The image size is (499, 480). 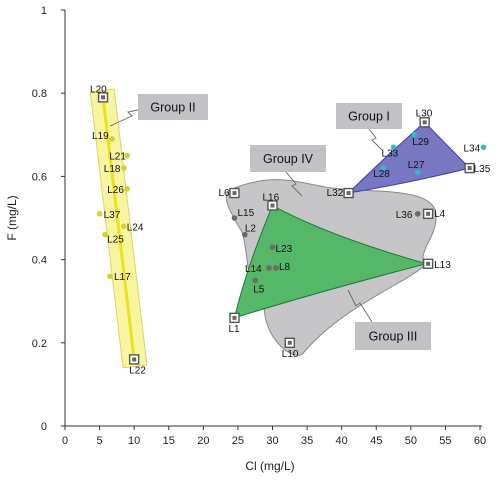 What do you see at coordinates (245, 213) in the screenshot?
I see `point-label: L15` at bounding box center [245, 213].